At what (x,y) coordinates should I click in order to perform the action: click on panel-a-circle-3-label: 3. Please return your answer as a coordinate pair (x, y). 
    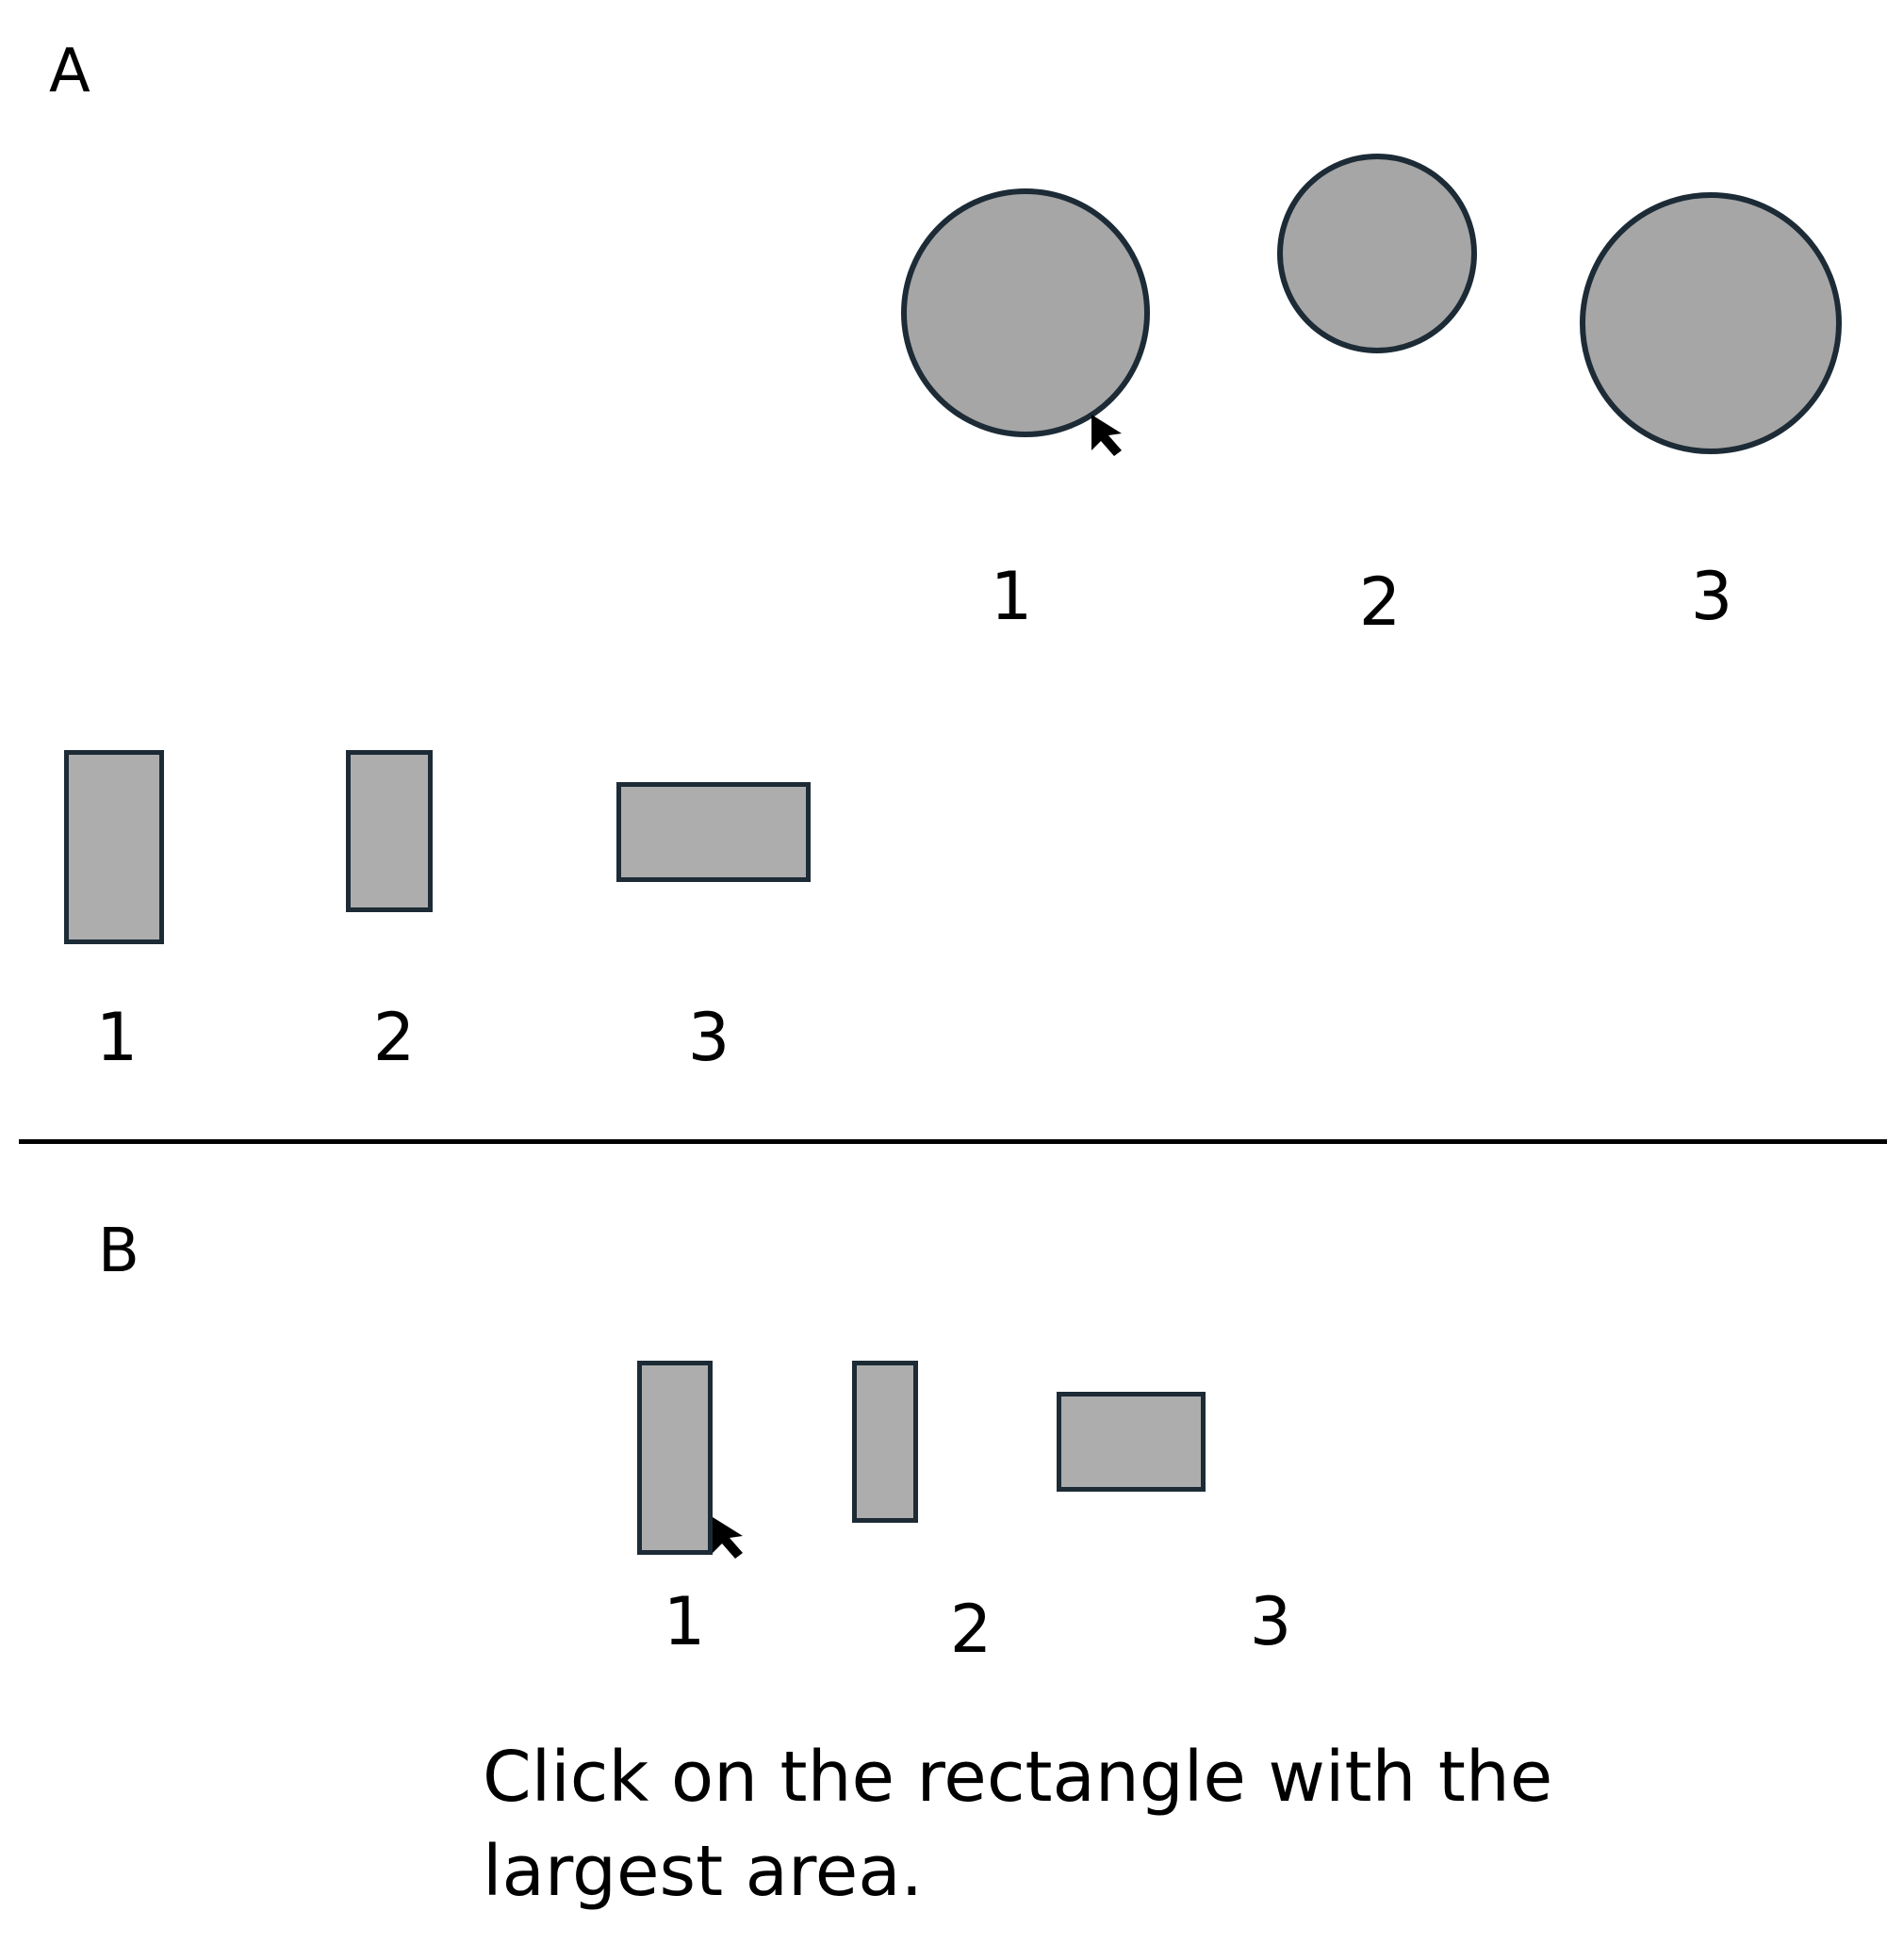
    Looking at the image, I should click on (1711, 596).